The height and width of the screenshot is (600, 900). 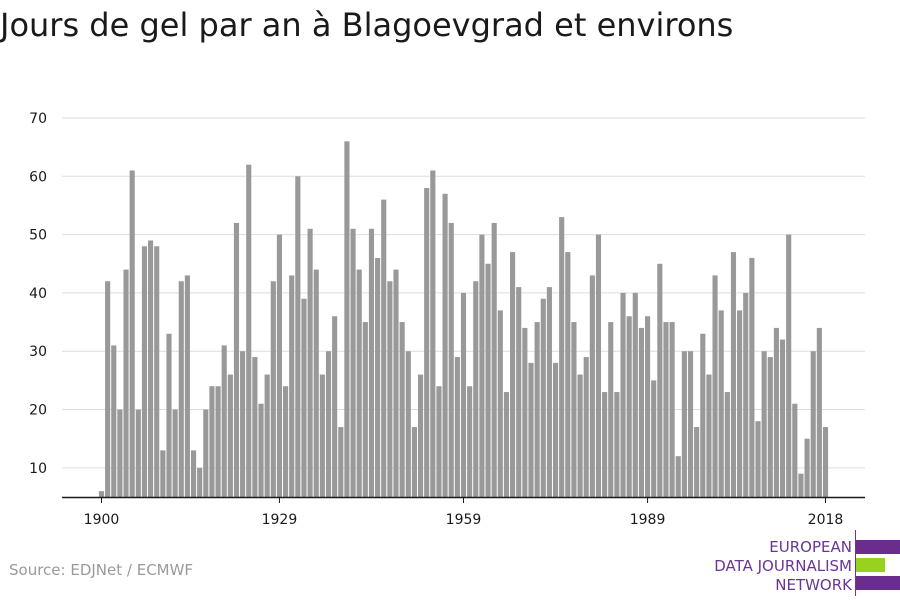 I want to click on bar-2013, so click(x=795, y=450).